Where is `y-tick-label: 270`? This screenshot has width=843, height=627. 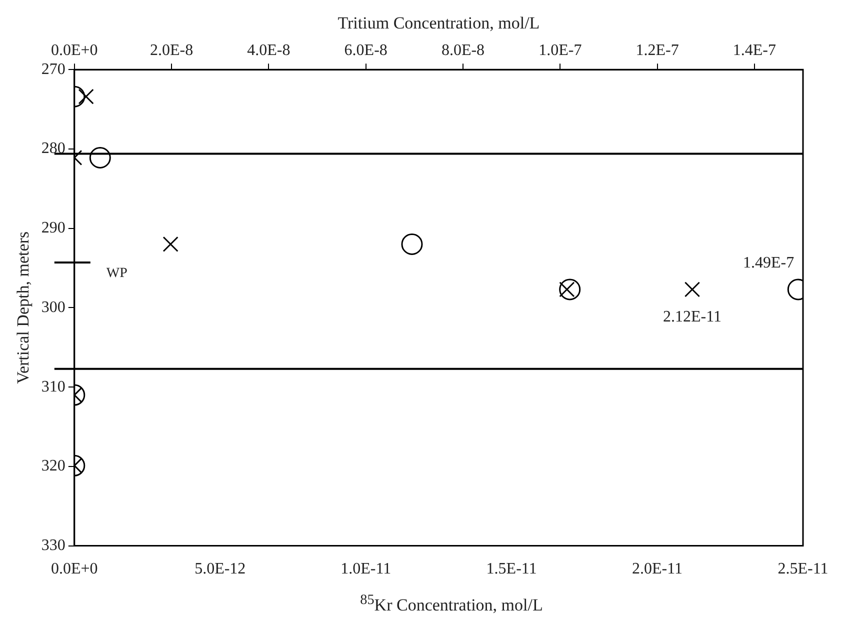 y-tick-label: 270 is located at coordinates (53, 69).